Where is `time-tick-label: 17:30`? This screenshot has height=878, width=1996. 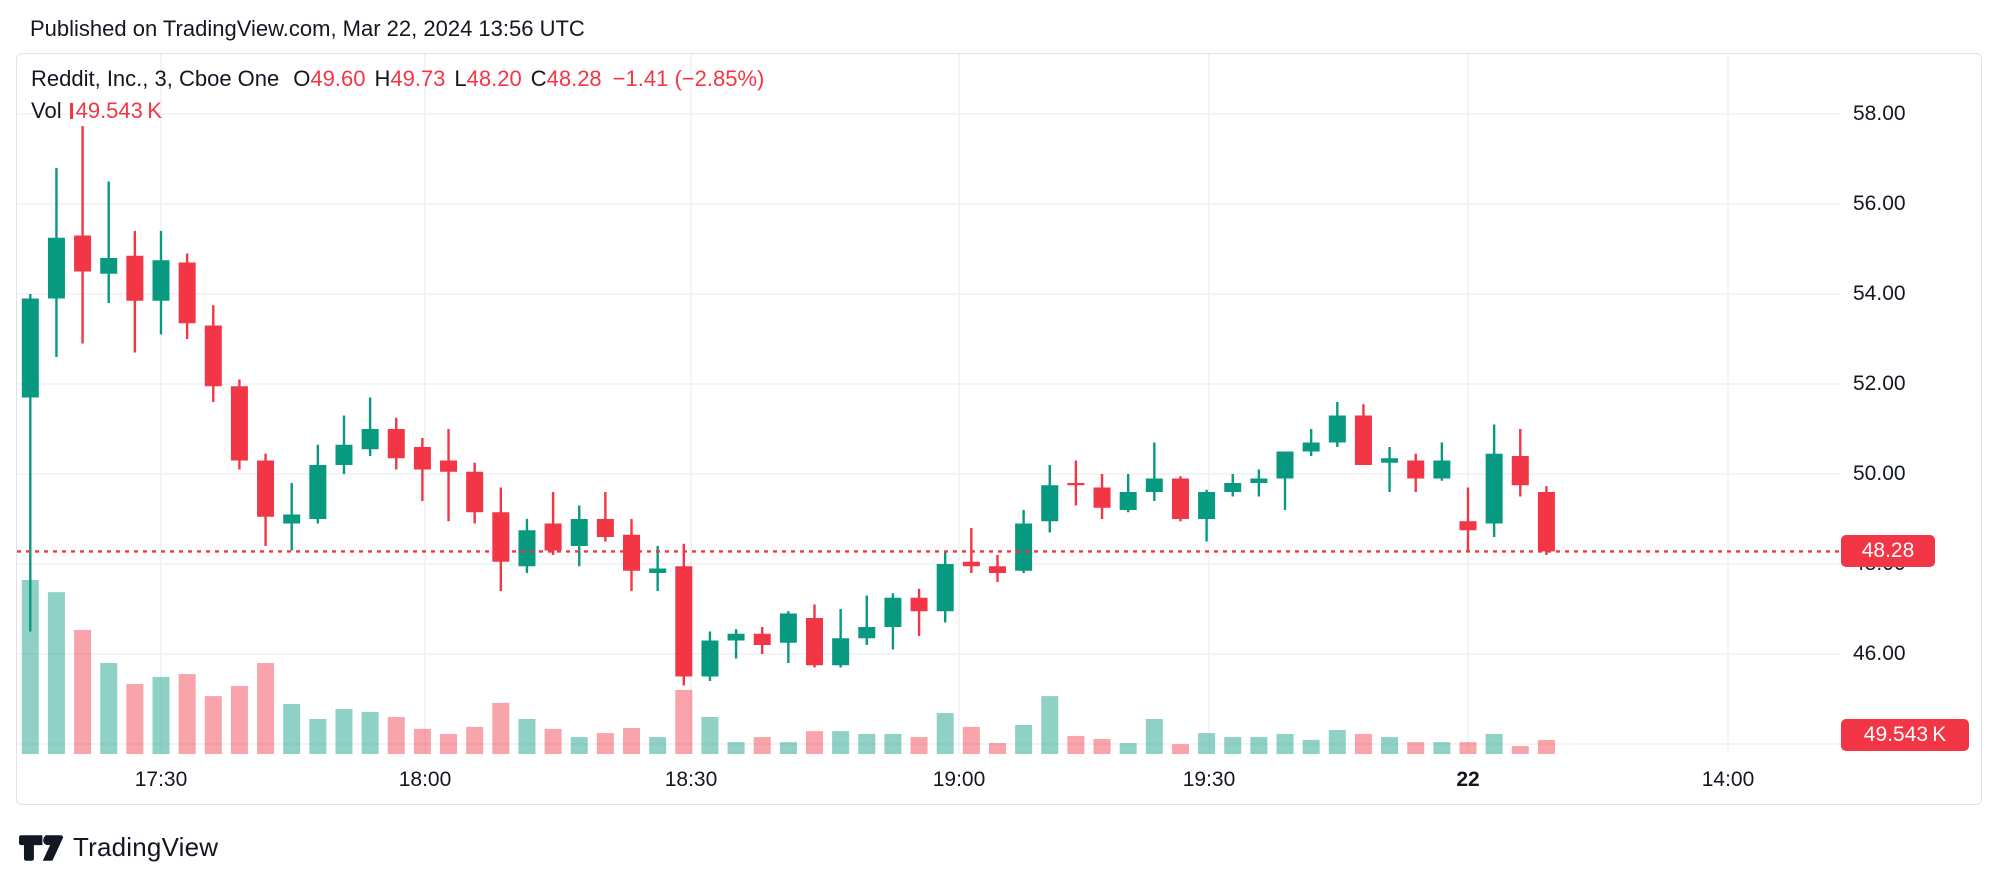
time-tick-label: 17:30 is located at coordinates (161, 779).